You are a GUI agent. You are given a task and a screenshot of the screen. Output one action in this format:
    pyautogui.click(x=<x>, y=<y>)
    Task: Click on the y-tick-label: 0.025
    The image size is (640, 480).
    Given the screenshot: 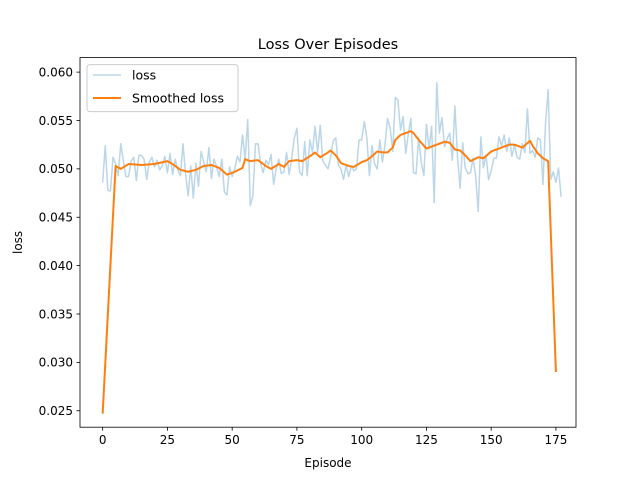 What is the action you would take?
    pyautogui.click(x=56, y=411)
    